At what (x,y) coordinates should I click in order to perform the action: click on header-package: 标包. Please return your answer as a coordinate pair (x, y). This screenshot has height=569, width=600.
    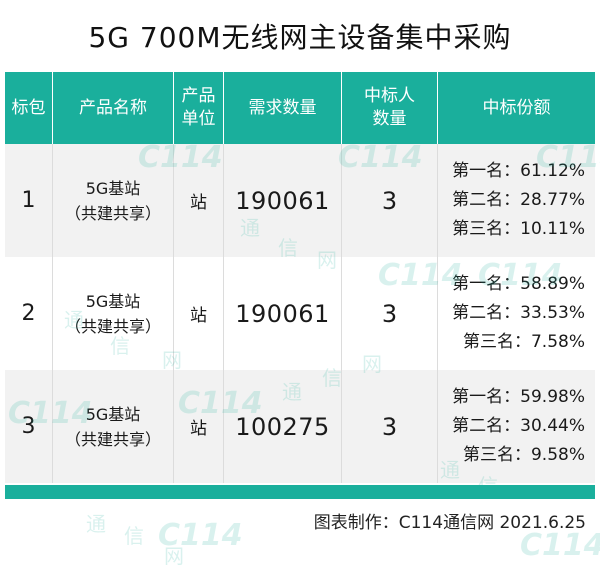
    Looking at the image, I should click on (29, 108).